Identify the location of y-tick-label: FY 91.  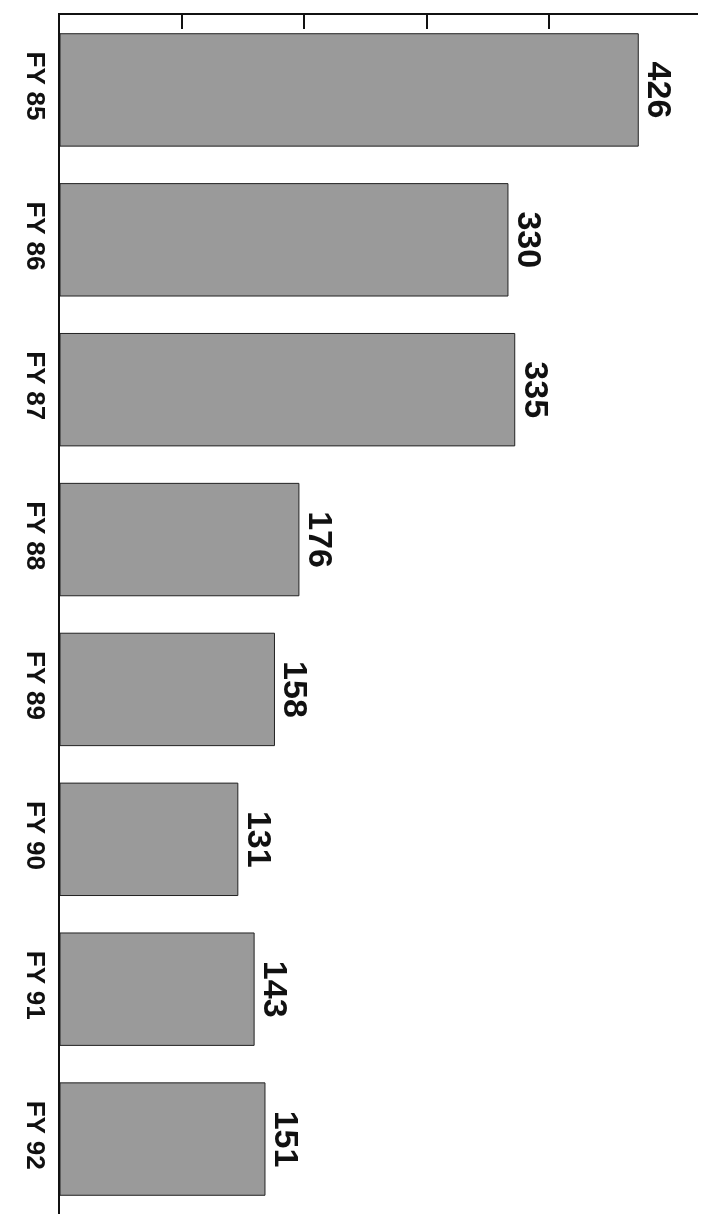
(35, 985).